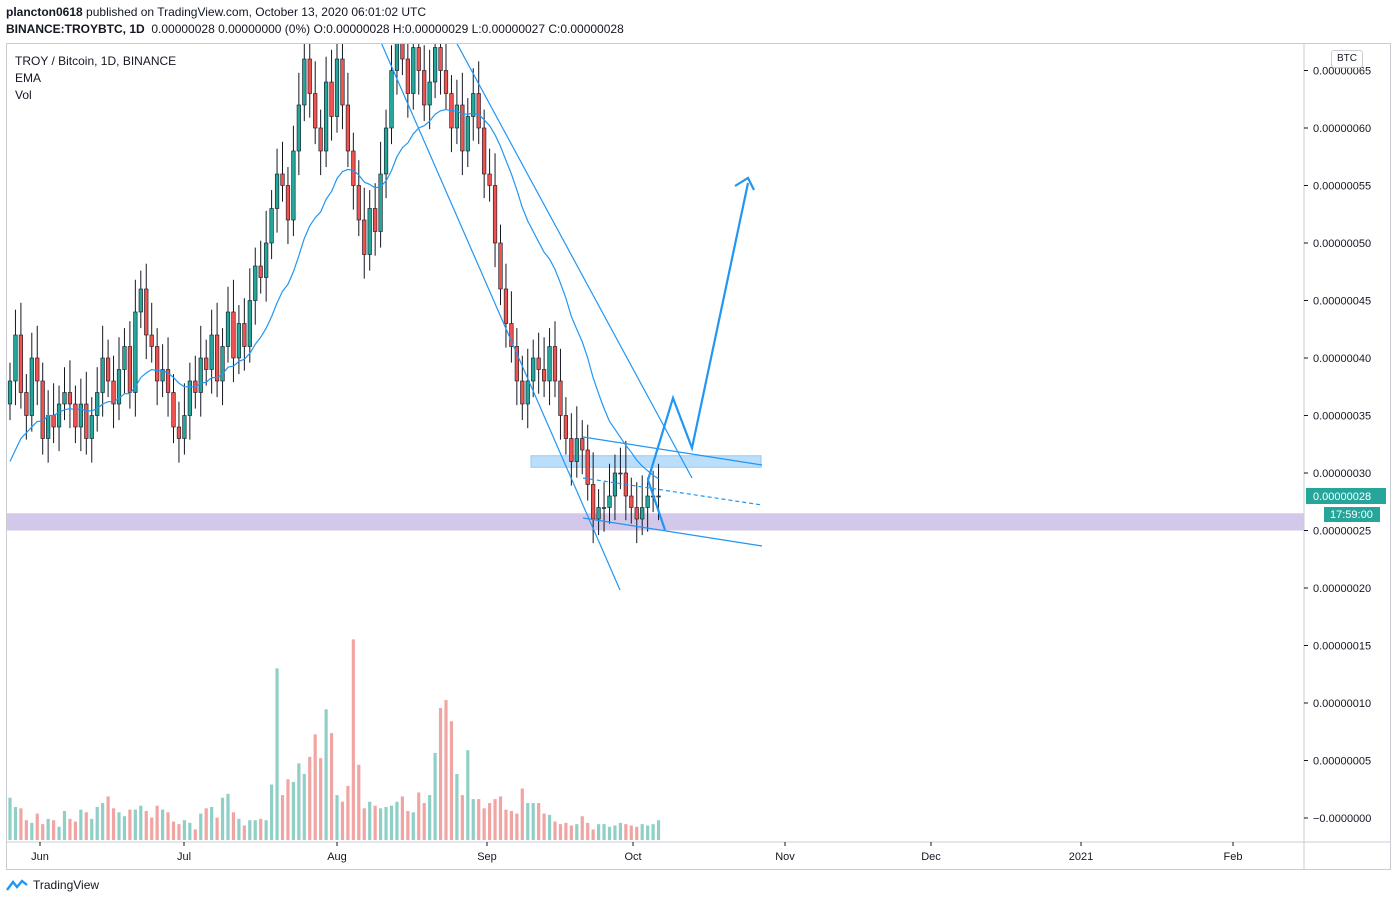  I want to click on author-name: plancton0618, so click(44, 12).